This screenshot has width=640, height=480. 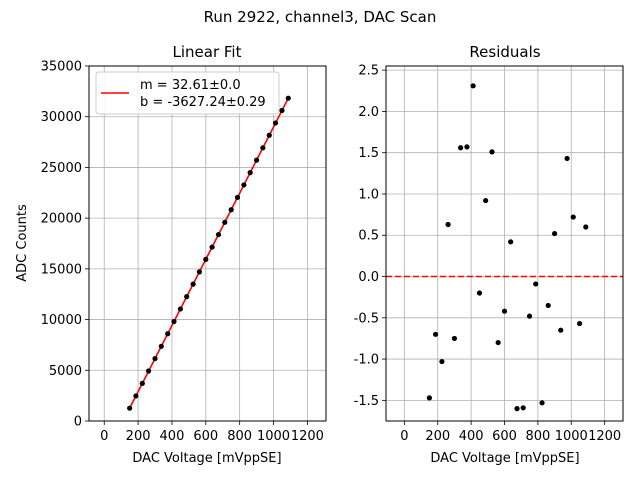 What do you see at coordinates (61, 67) in the screenshot?
I see `linear-fit-ytick-label: 35000` at bounding box center [61, 67].